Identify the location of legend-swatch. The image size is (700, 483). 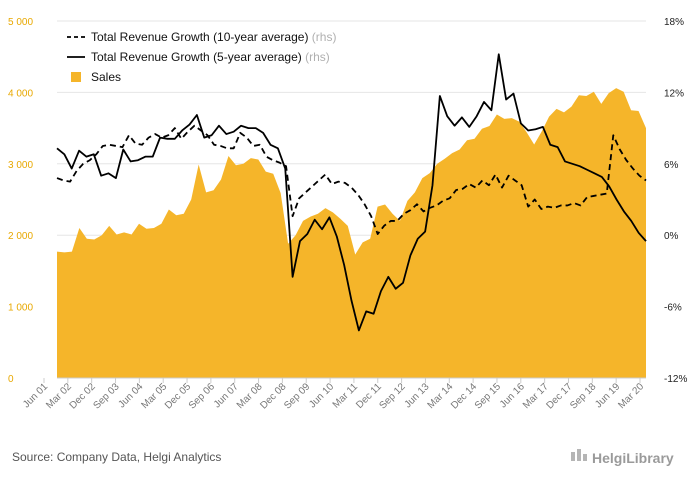
(76, 77).